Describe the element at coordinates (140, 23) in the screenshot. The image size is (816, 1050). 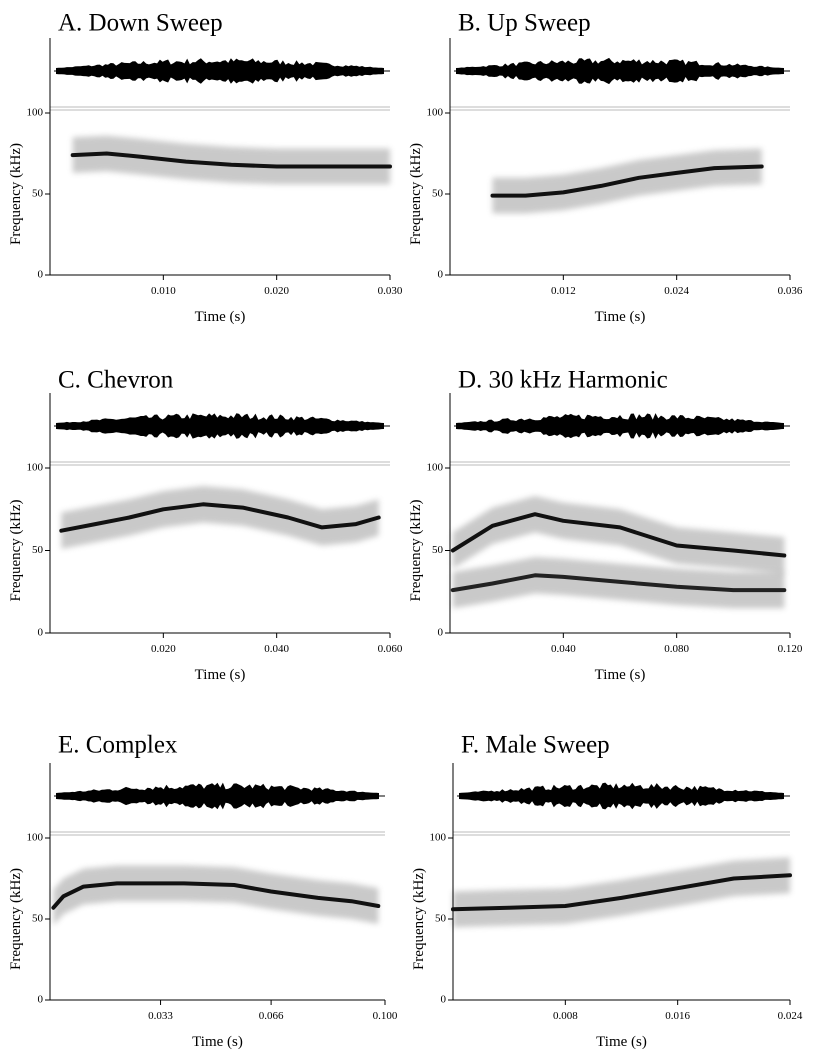
I see `panel-title: A. Down Sweep` at that location.